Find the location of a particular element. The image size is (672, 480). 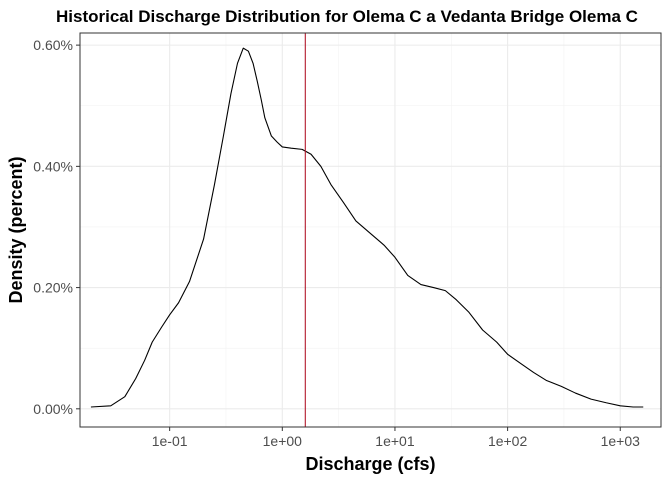

y-axis-title: Density (percent) is located at coordinates (16, 229).